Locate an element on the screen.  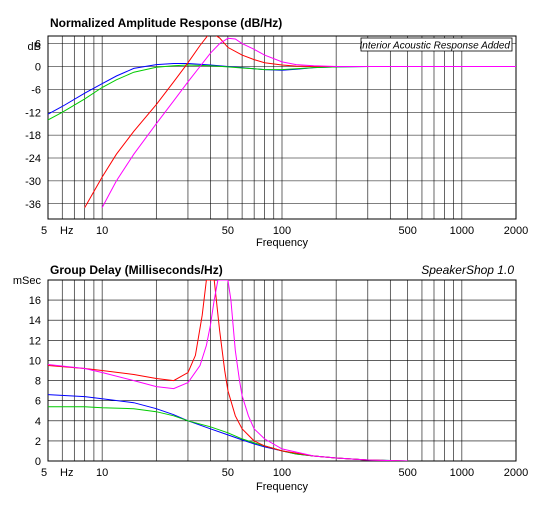
amplitude-y-tick-label: -24 is located at coordinates (33, 159).